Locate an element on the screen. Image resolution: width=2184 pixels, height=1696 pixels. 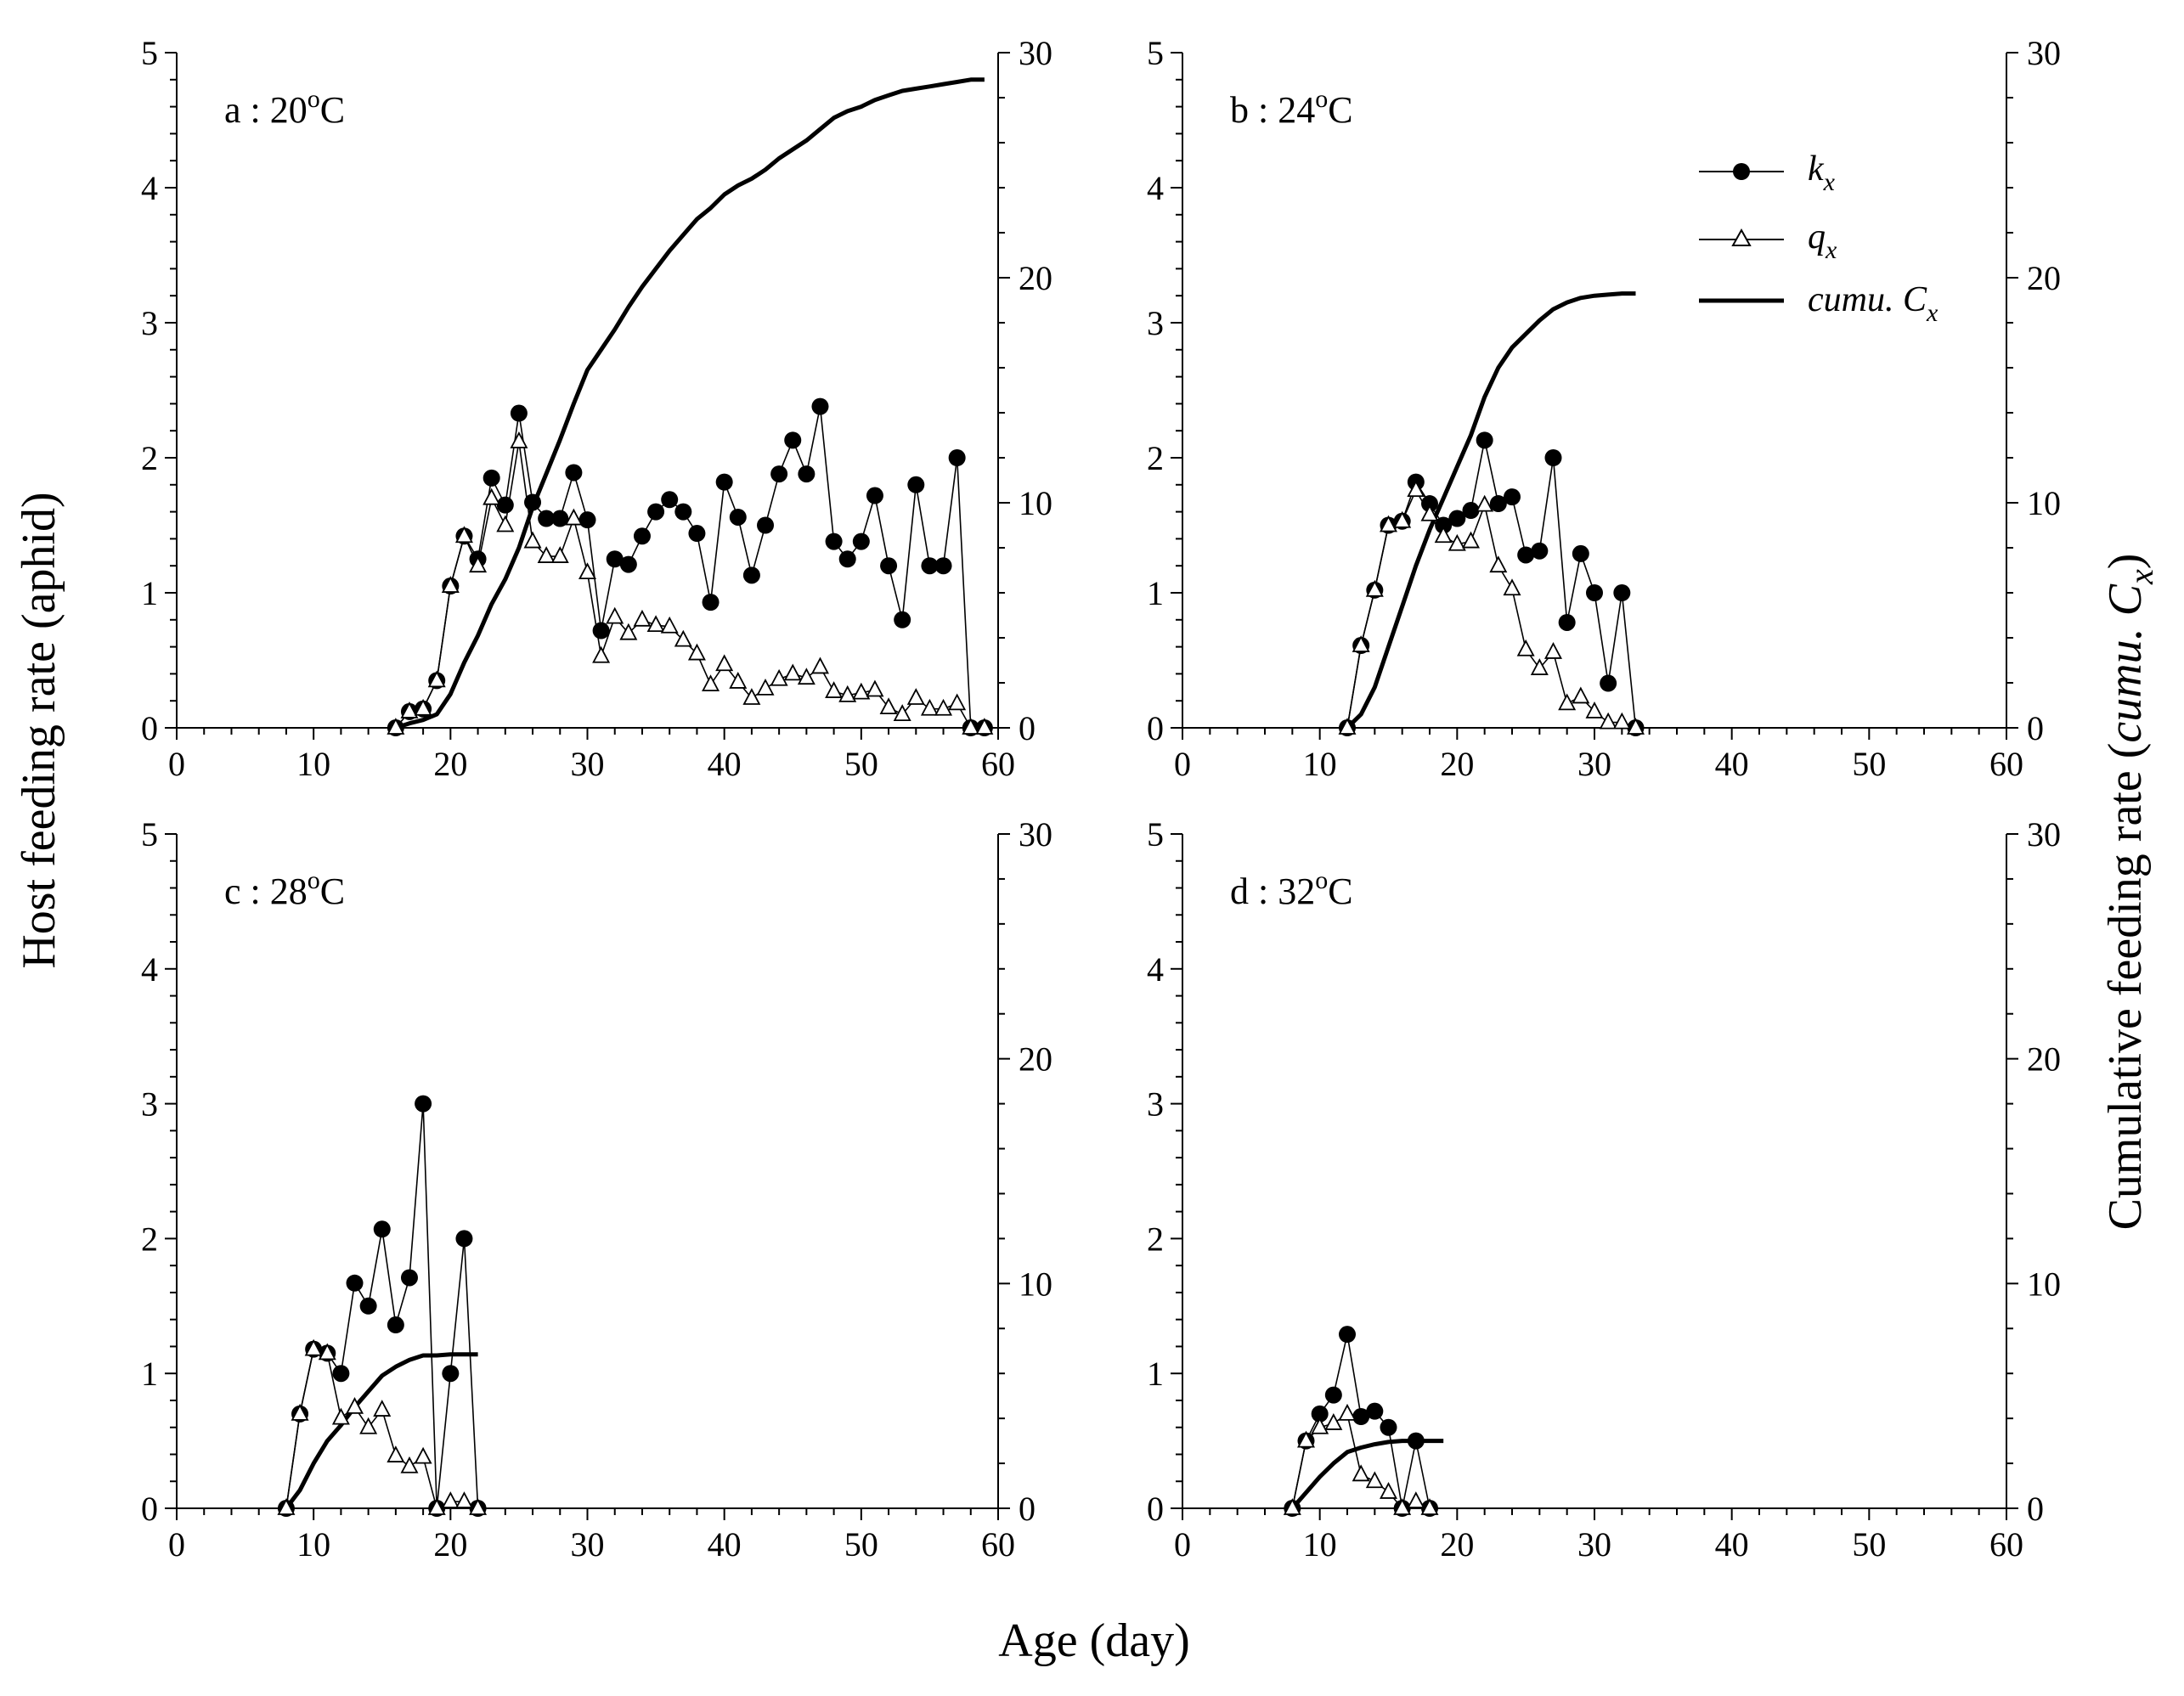
panel-c-x-tick-label: 50 is located at coordinates (861, 1544).